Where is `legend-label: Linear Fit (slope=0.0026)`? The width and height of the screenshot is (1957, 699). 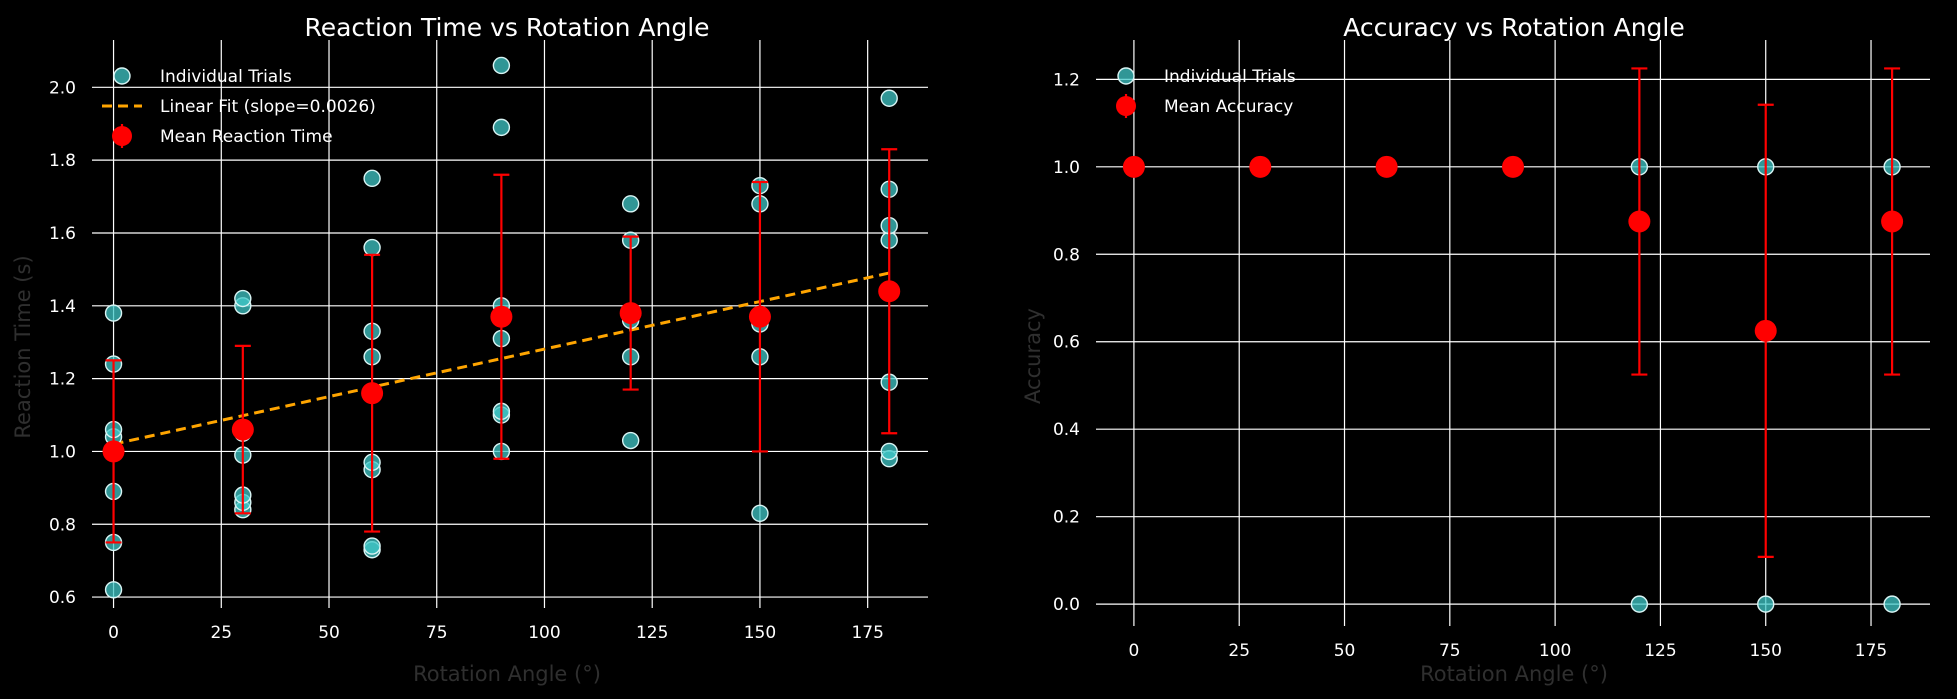
legend-label: Linear Fit (slope=0.0026) is located at coordinates (268, 107).